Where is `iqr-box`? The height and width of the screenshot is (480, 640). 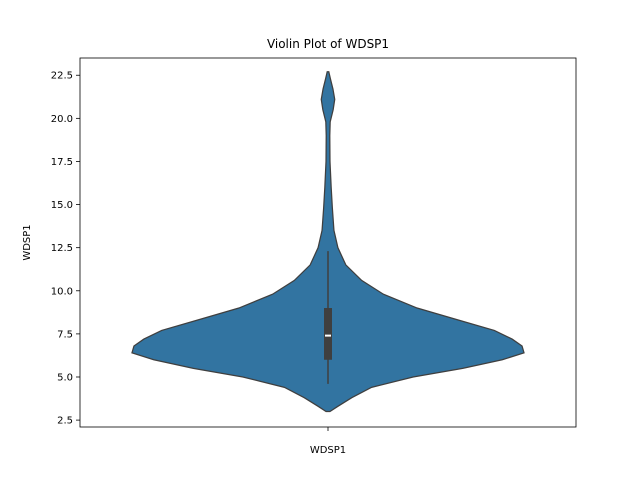 iqr-box is located at coordinates (328, 334).